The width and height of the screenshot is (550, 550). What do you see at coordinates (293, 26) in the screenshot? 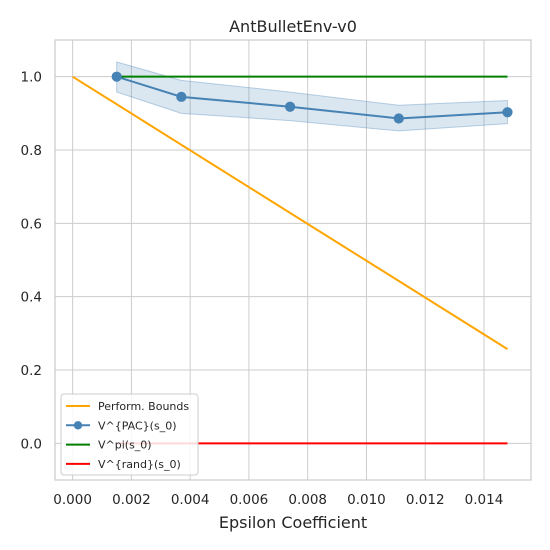
I see `chart-title: AntBulletEnv-v0` at bounding box center [293, 26].